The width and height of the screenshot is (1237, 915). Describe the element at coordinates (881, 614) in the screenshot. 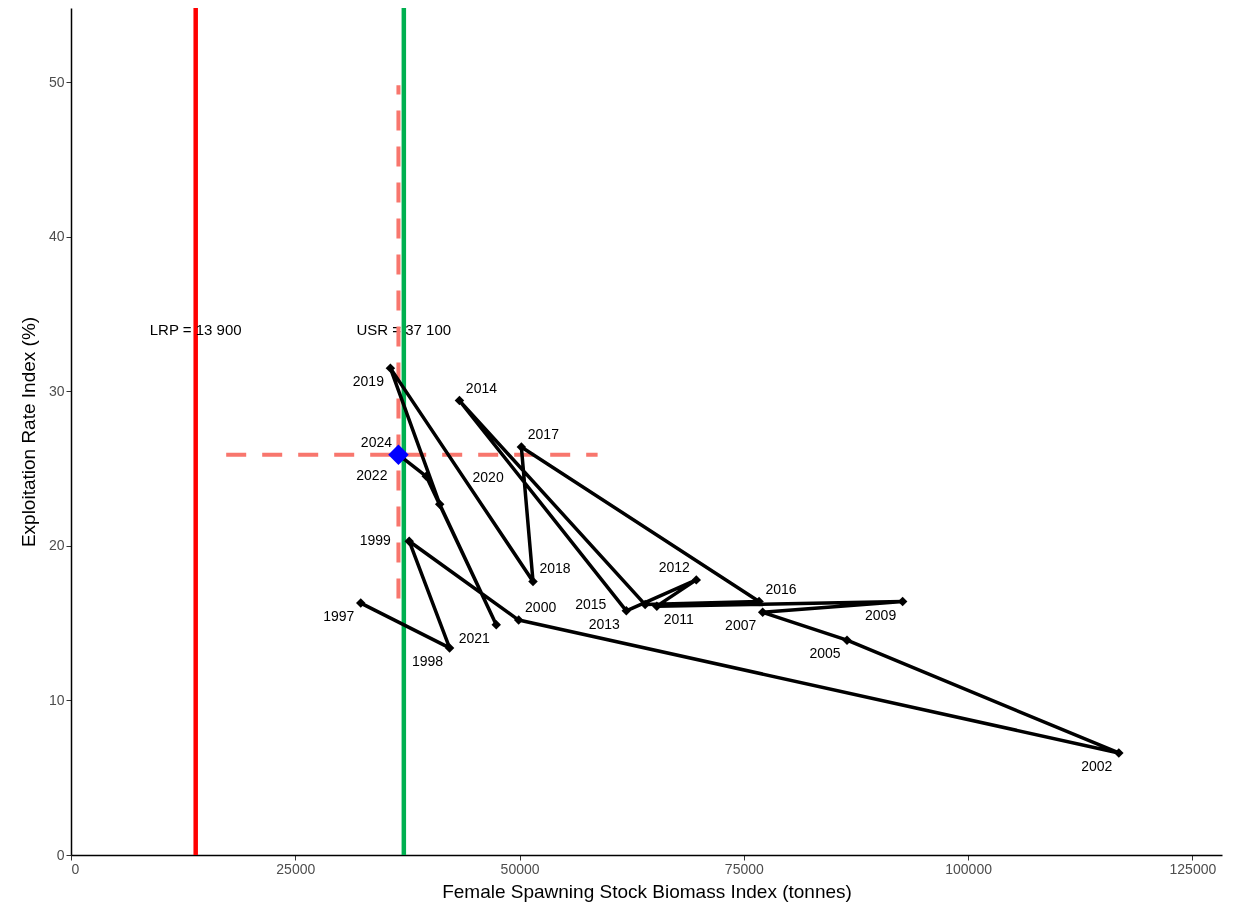

I see `annotation: 2009` at that location.